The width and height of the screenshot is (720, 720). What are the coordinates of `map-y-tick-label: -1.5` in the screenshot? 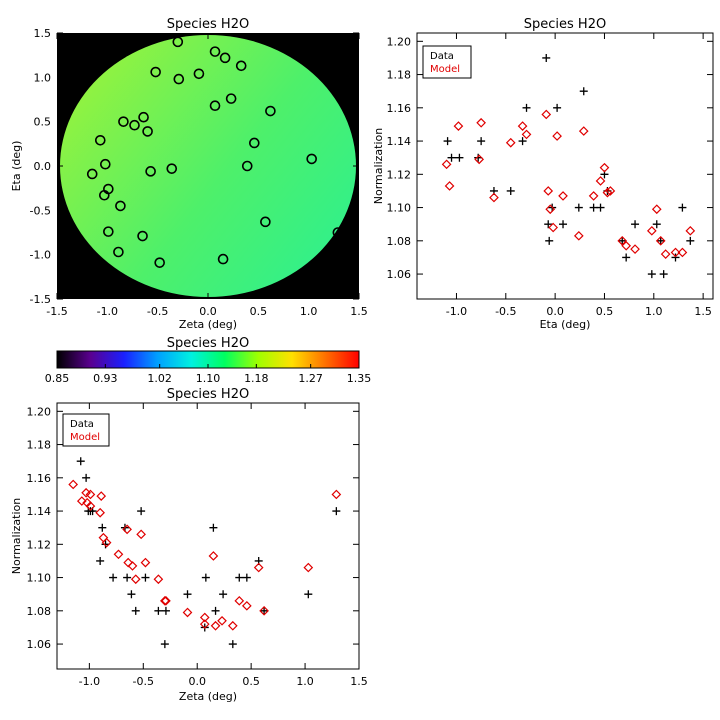 It's located at (40, 299).